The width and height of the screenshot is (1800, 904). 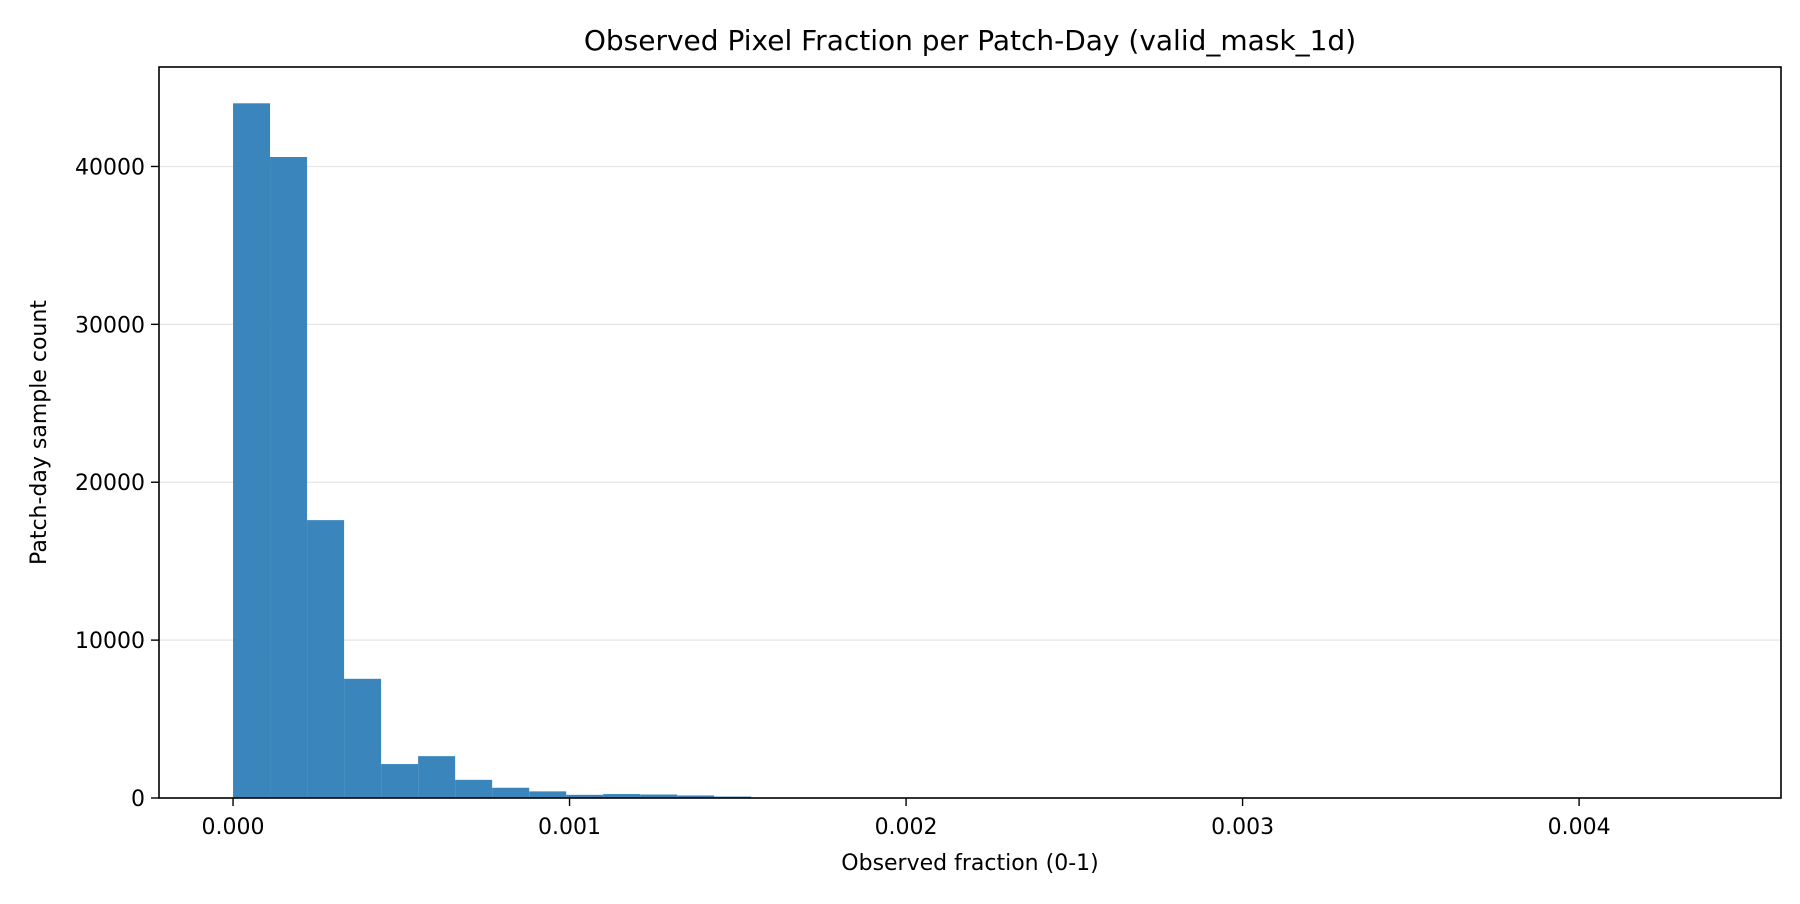 I want to click on x-axis-ticks: 0.000 0.001 0.002 0.003 0.004, so click(x=906, y=819).